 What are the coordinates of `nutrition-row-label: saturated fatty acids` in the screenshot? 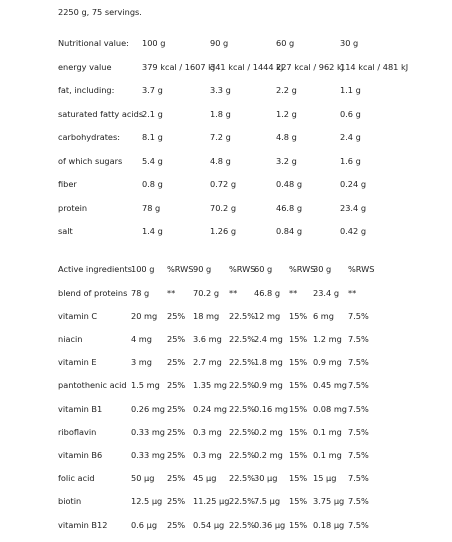 It's located at (101, 113).